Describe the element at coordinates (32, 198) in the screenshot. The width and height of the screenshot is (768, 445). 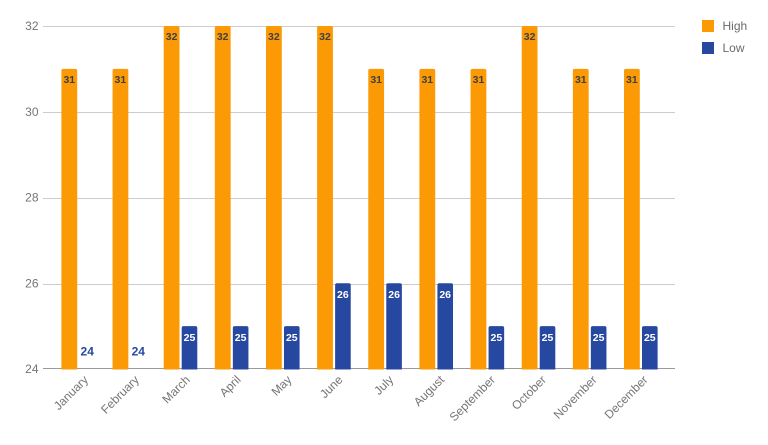
I see `svg-text: 28` at that location.